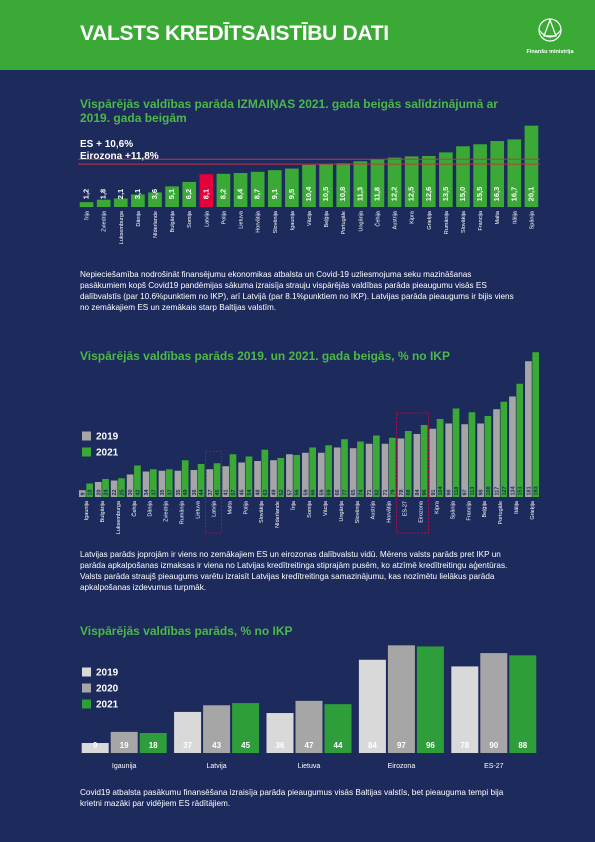  Describe the element at coordinates (274, 194) in the screenshot. I see `value-label: 9,1` at that location.